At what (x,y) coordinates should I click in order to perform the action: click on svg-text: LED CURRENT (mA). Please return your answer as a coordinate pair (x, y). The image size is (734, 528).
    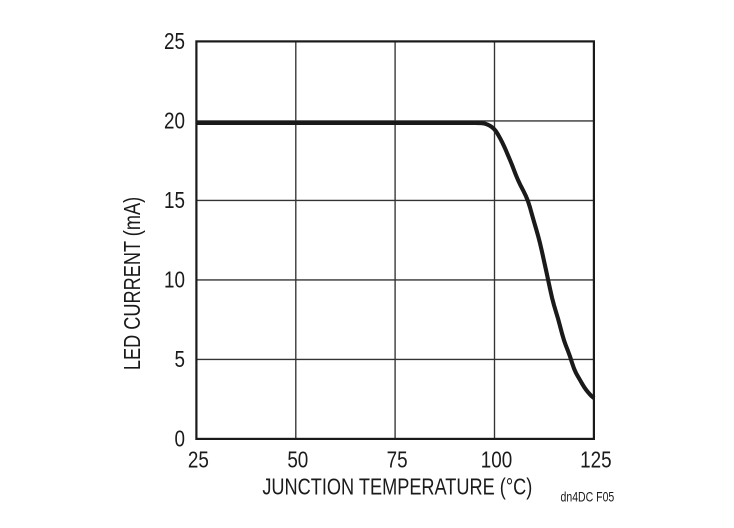
    Looking at the image, I should click on (133, 283).